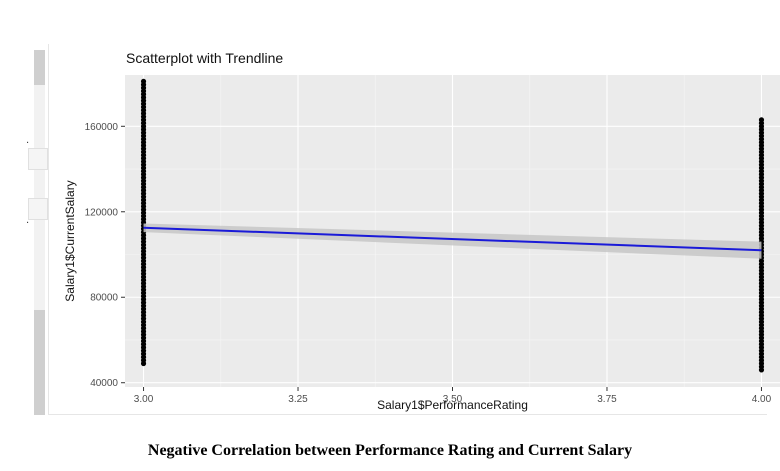 The width and height of the screenshot is (780, 471). I want to click on x-tick-label: 4.00, so click(762, 399).